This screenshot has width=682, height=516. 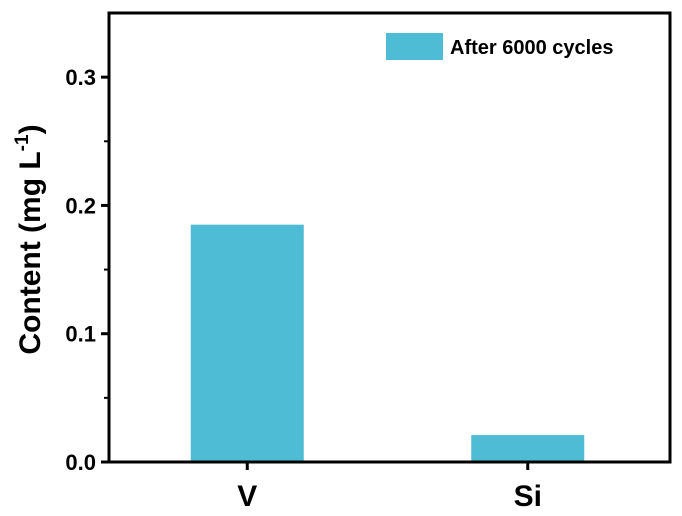 I want to click on y-tick-label: 0.0, so click(x=80, y=462).